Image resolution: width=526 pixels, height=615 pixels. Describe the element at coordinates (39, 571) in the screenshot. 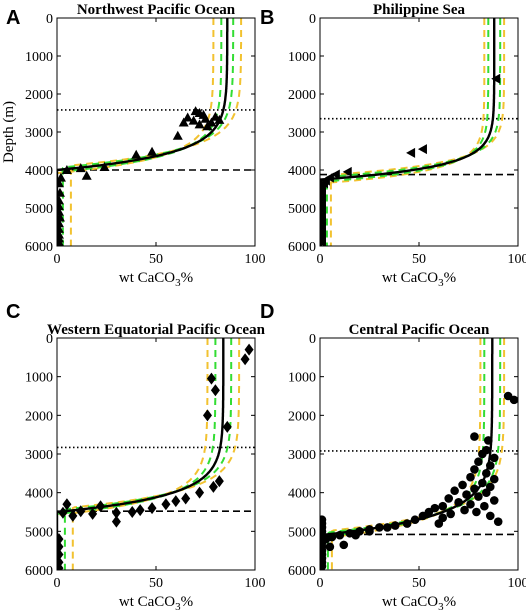

I see `y-tick-label: 6000` at that location.